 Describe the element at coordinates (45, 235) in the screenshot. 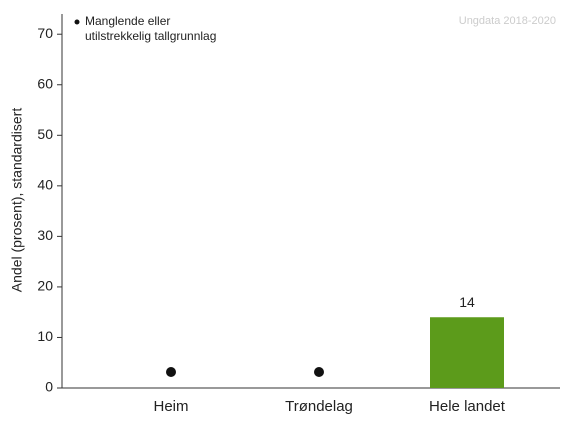

I see `y-tick-label: 30` at that location.